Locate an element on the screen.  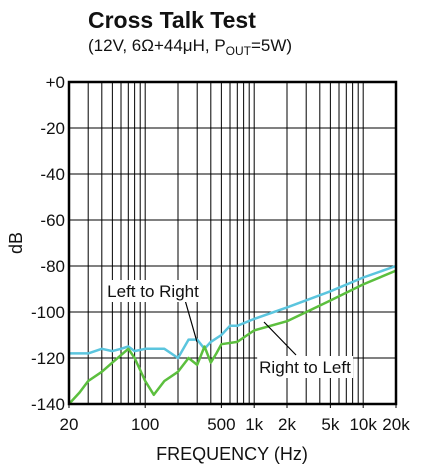
y-tick-label: -60 is located at coordinates (52, 220).